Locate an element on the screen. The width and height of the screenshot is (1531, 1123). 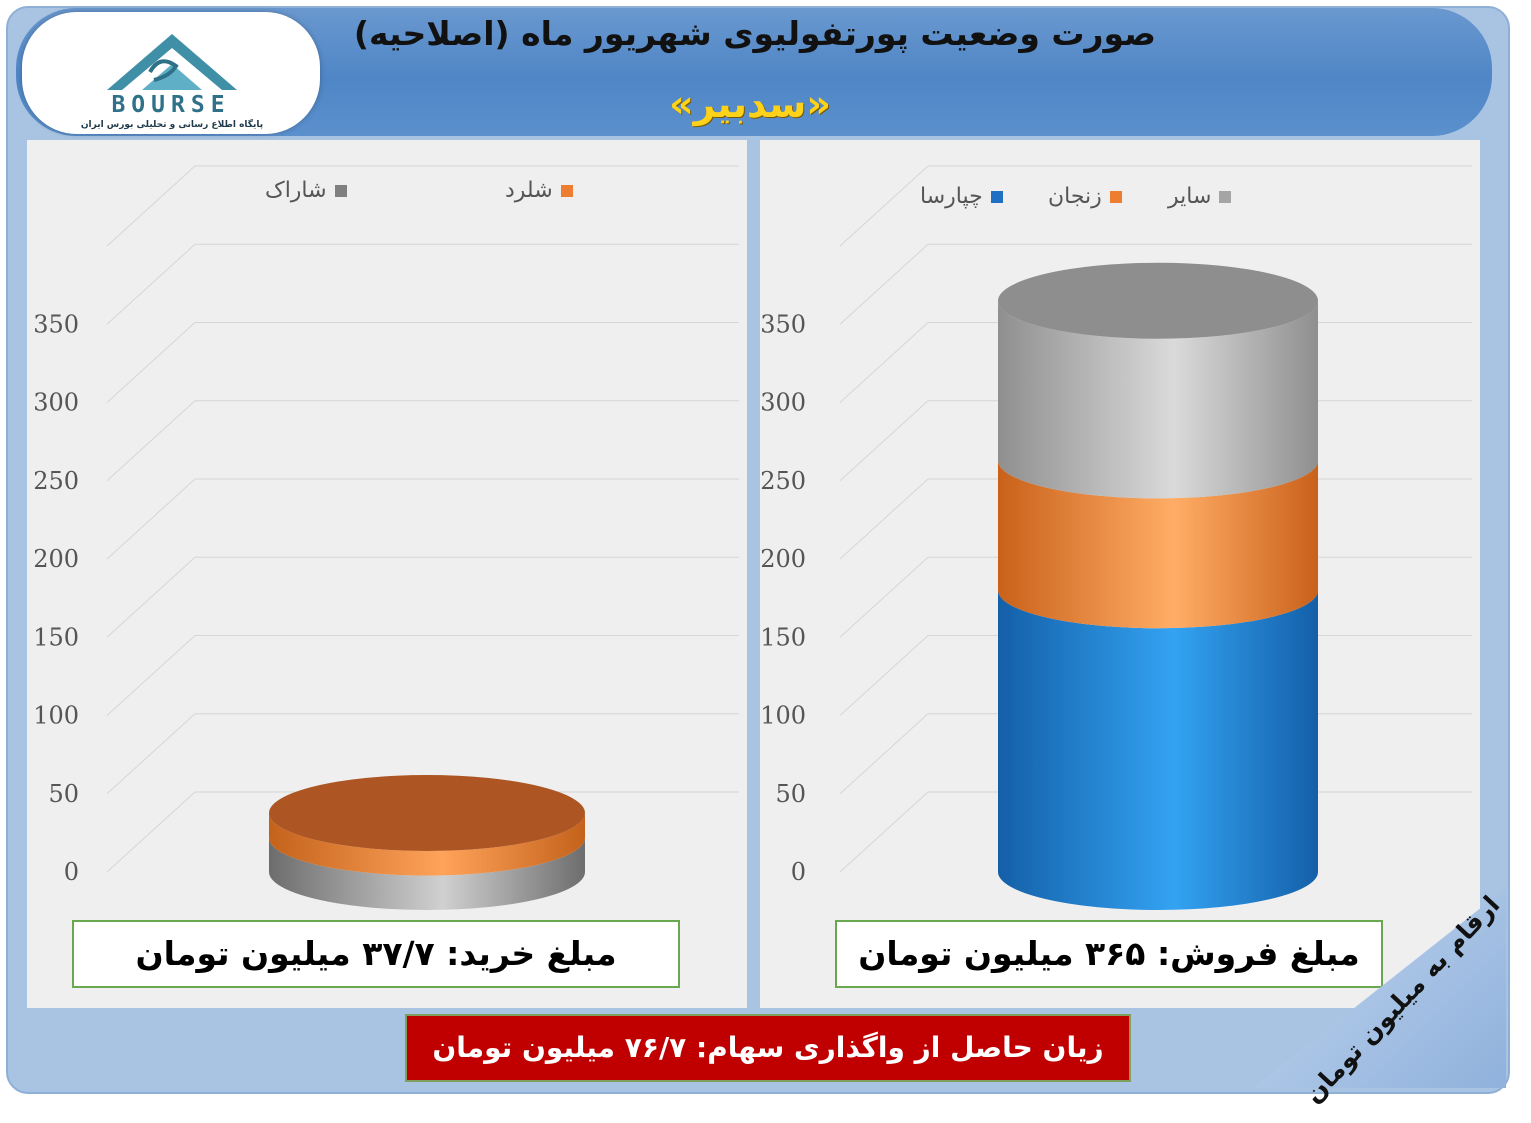
legend-item-sharak: شاراک is located at coordinates (306, 190).